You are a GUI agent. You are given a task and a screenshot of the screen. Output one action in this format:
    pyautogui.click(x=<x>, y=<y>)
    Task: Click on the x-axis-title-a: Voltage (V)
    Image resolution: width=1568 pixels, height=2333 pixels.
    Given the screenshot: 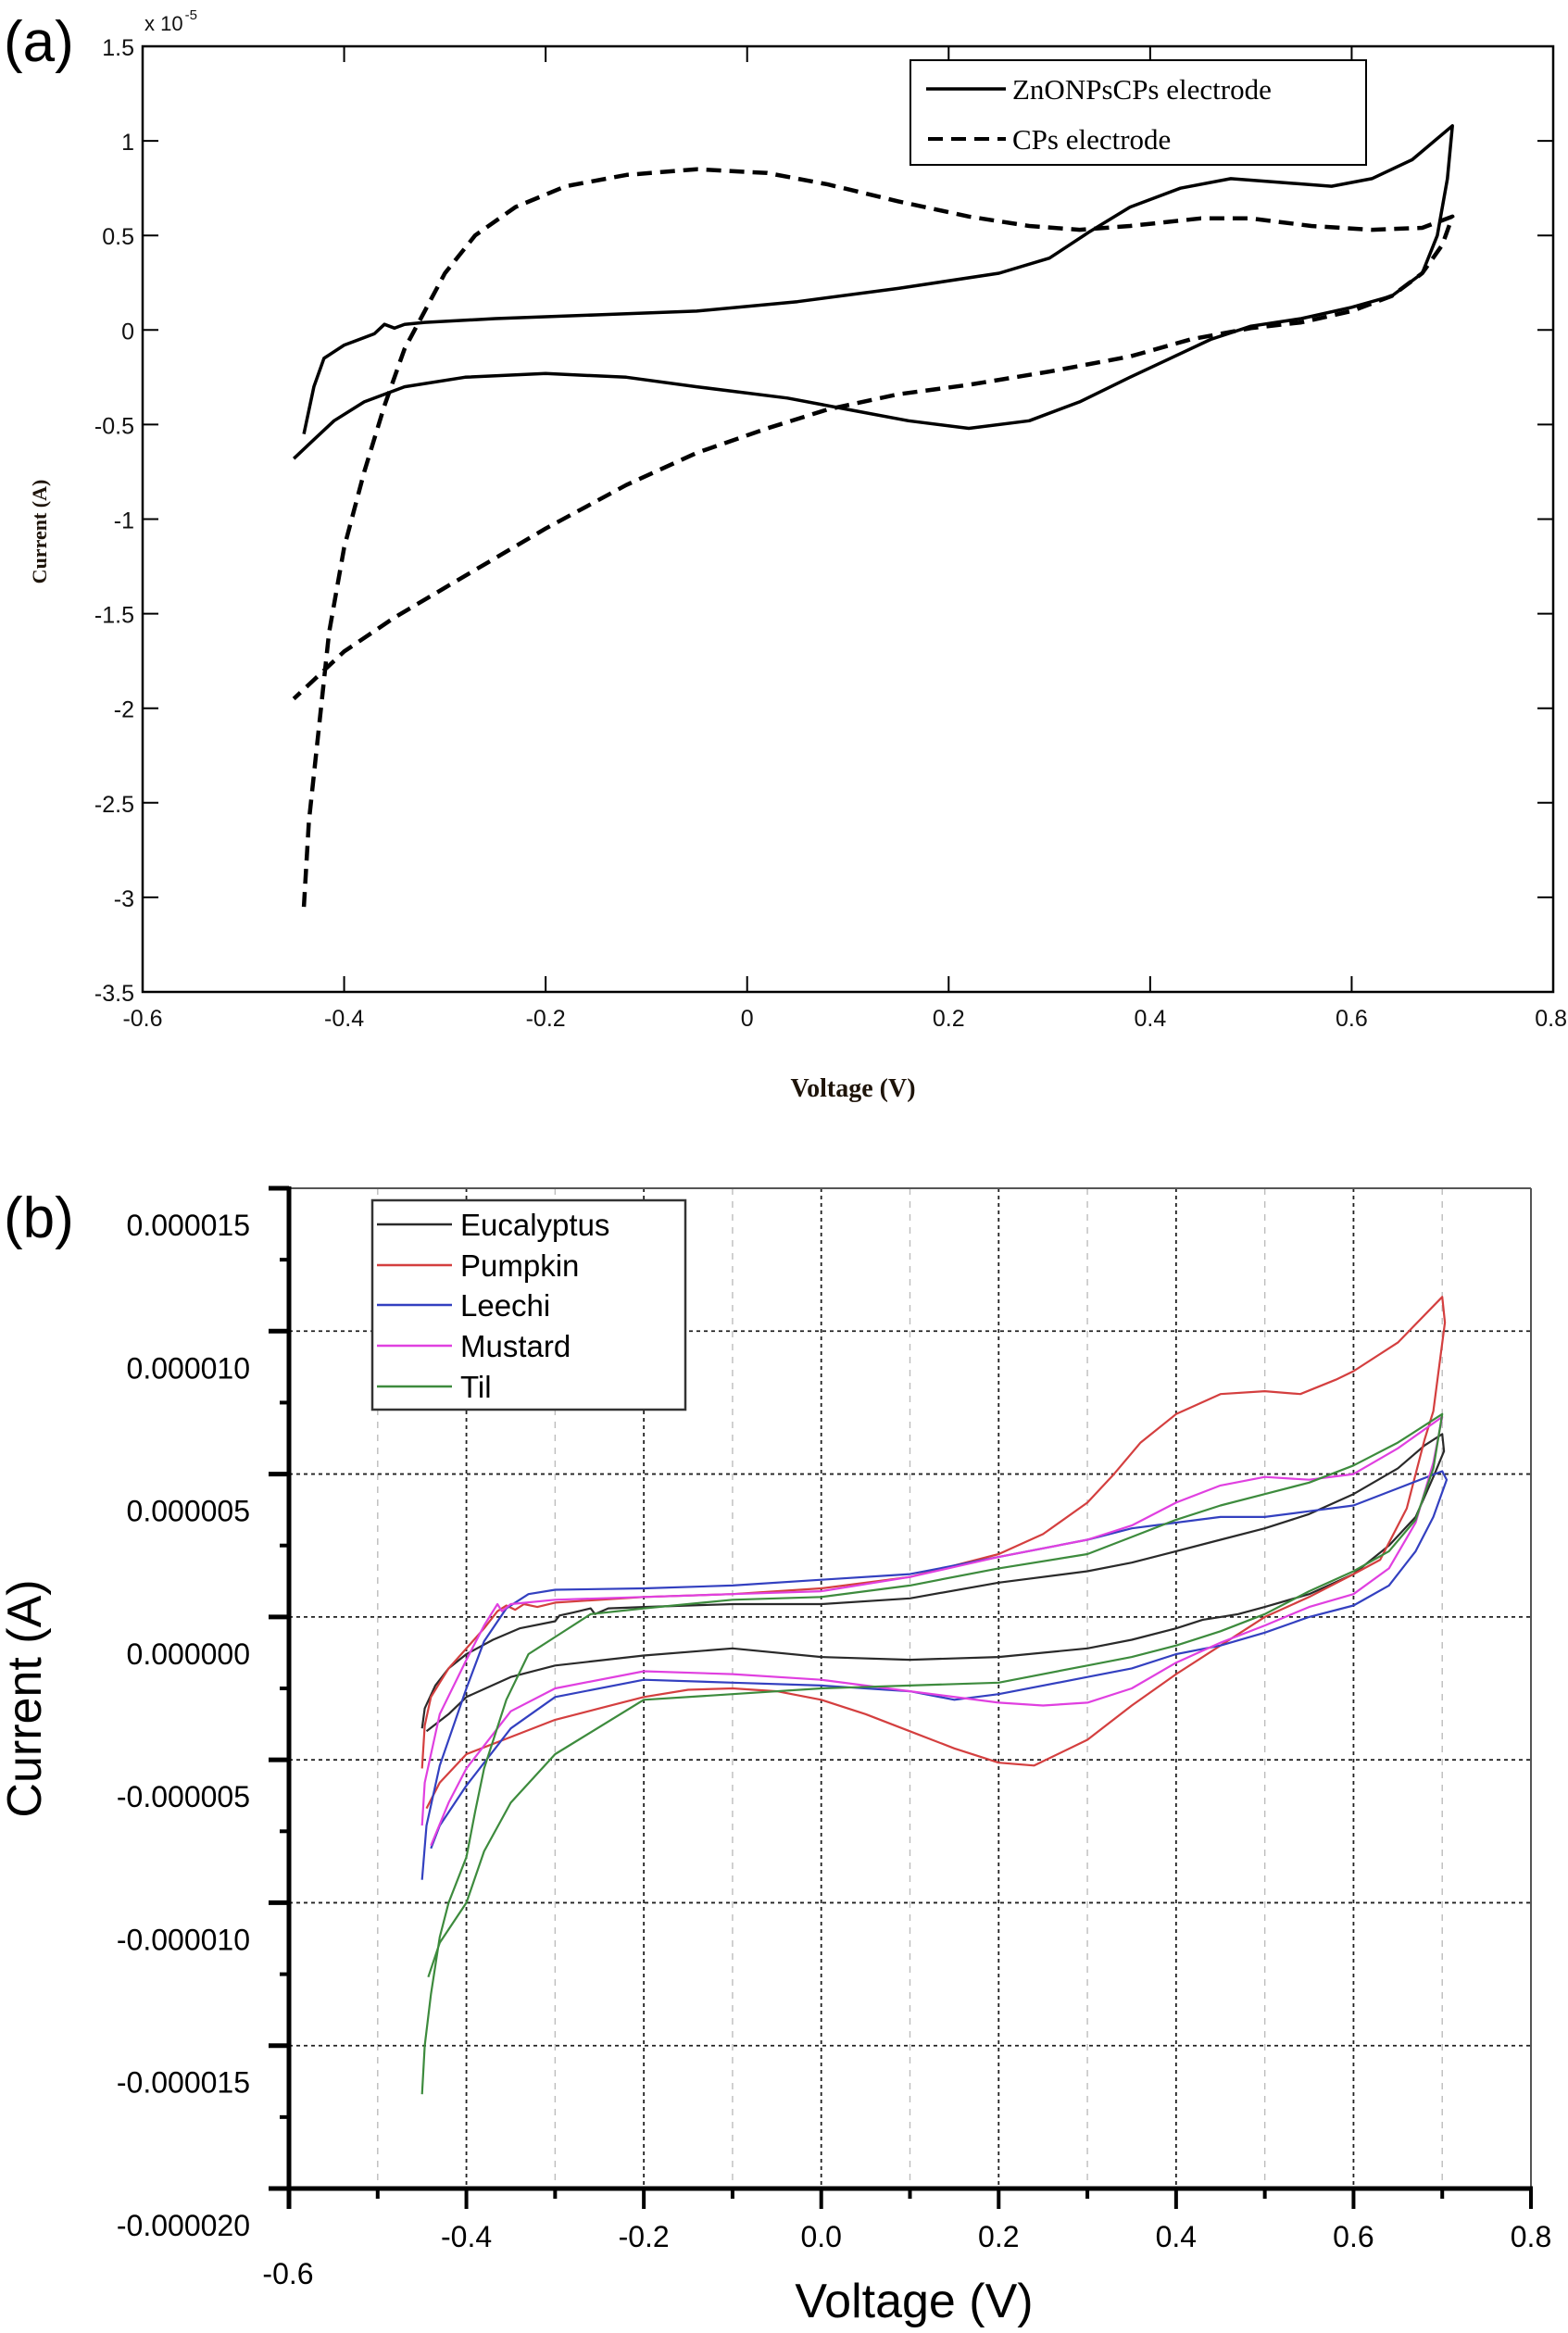 What is the action you would take?
    pyautogui.click(x=853, y=1088)
    